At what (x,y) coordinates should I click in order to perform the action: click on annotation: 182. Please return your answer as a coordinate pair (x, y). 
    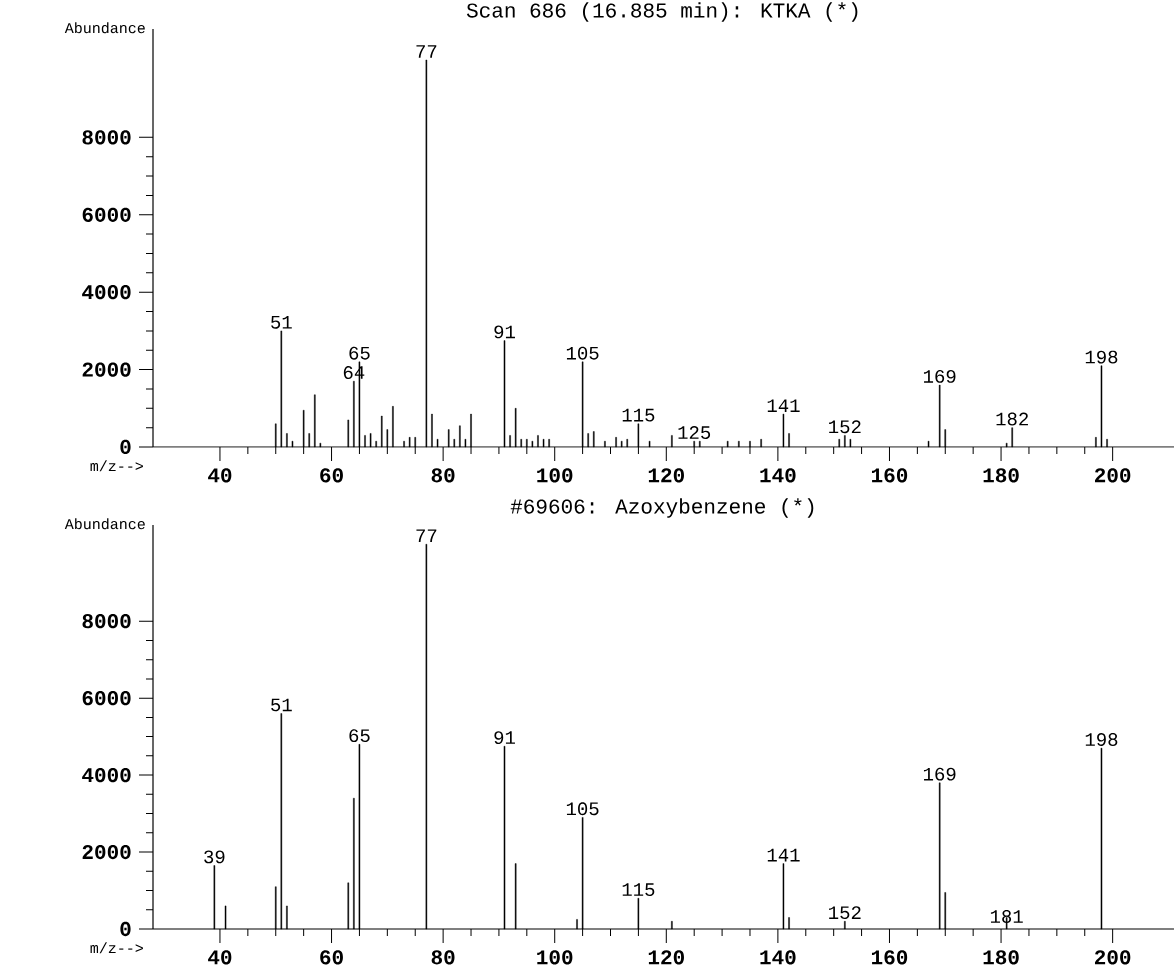
    Looking at the image, I should click on (1012, 419).